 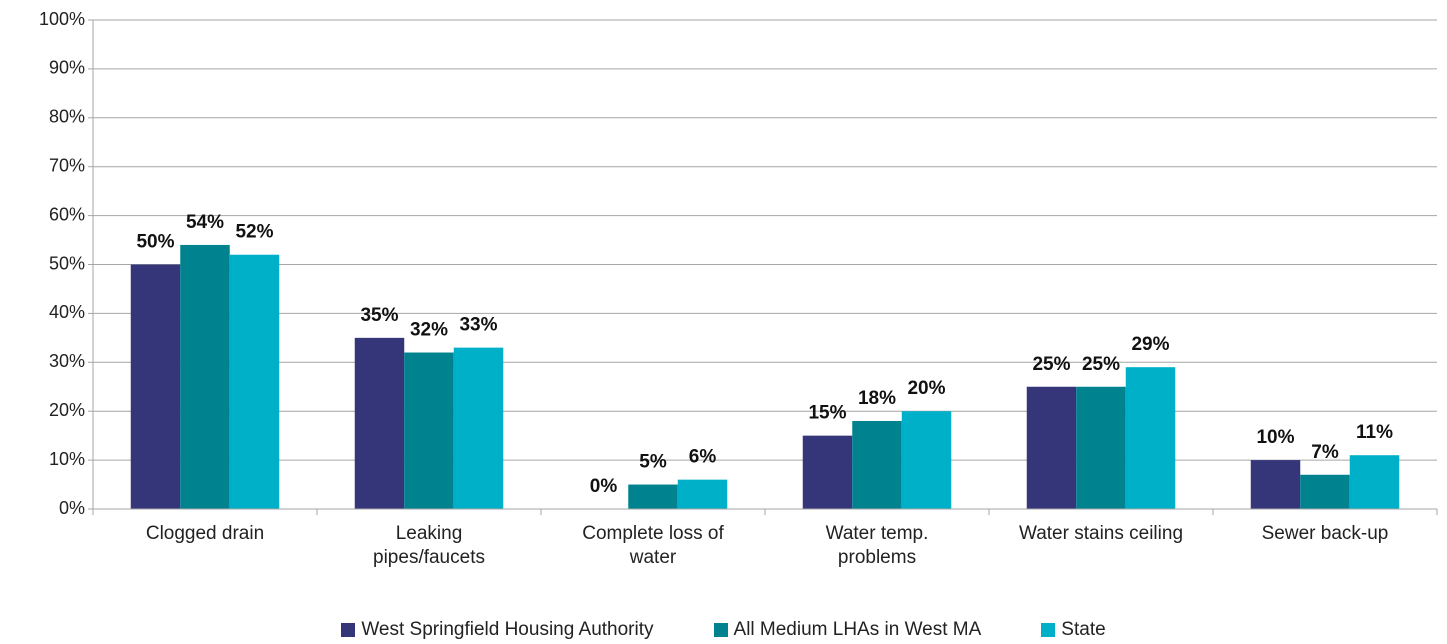 I want to click on y-tick-label: 60%, so click(x=67, y=214).